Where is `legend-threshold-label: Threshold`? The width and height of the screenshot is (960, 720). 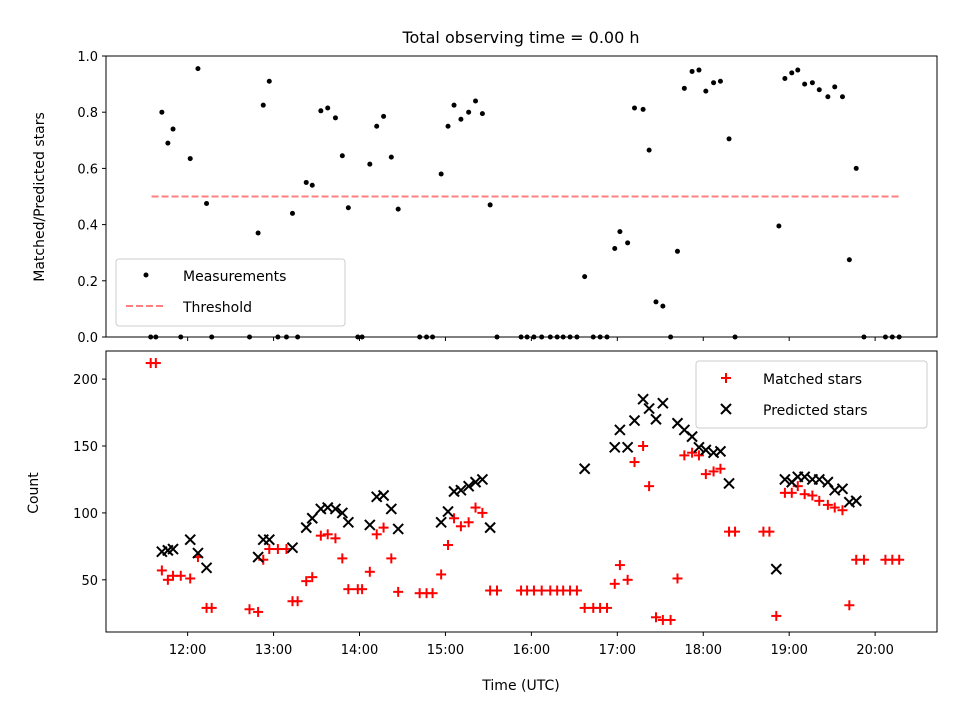
legend-threshold-label: Threshold is located at coordinates (217, 308).